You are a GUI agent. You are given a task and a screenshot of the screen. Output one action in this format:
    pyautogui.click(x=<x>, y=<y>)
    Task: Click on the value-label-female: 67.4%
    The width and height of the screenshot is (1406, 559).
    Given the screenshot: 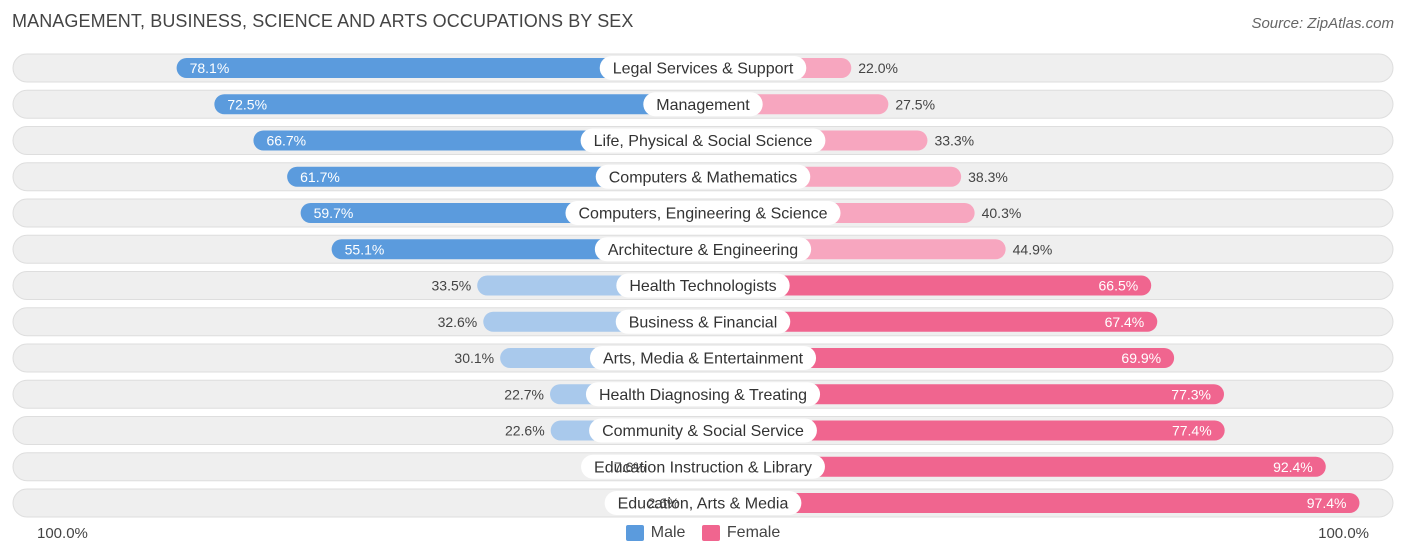 What is the action you would take?
    pyautogui.click(x=1125, y=322)
    